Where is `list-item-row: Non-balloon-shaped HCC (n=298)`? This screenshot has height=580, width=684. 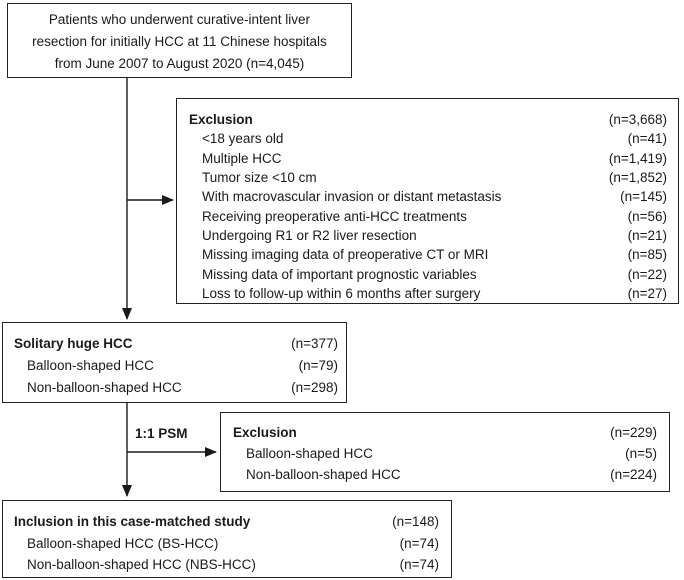
list-item-row: Non-balloon-shaped HCC (n=298) is located at coordinates (176, 387).